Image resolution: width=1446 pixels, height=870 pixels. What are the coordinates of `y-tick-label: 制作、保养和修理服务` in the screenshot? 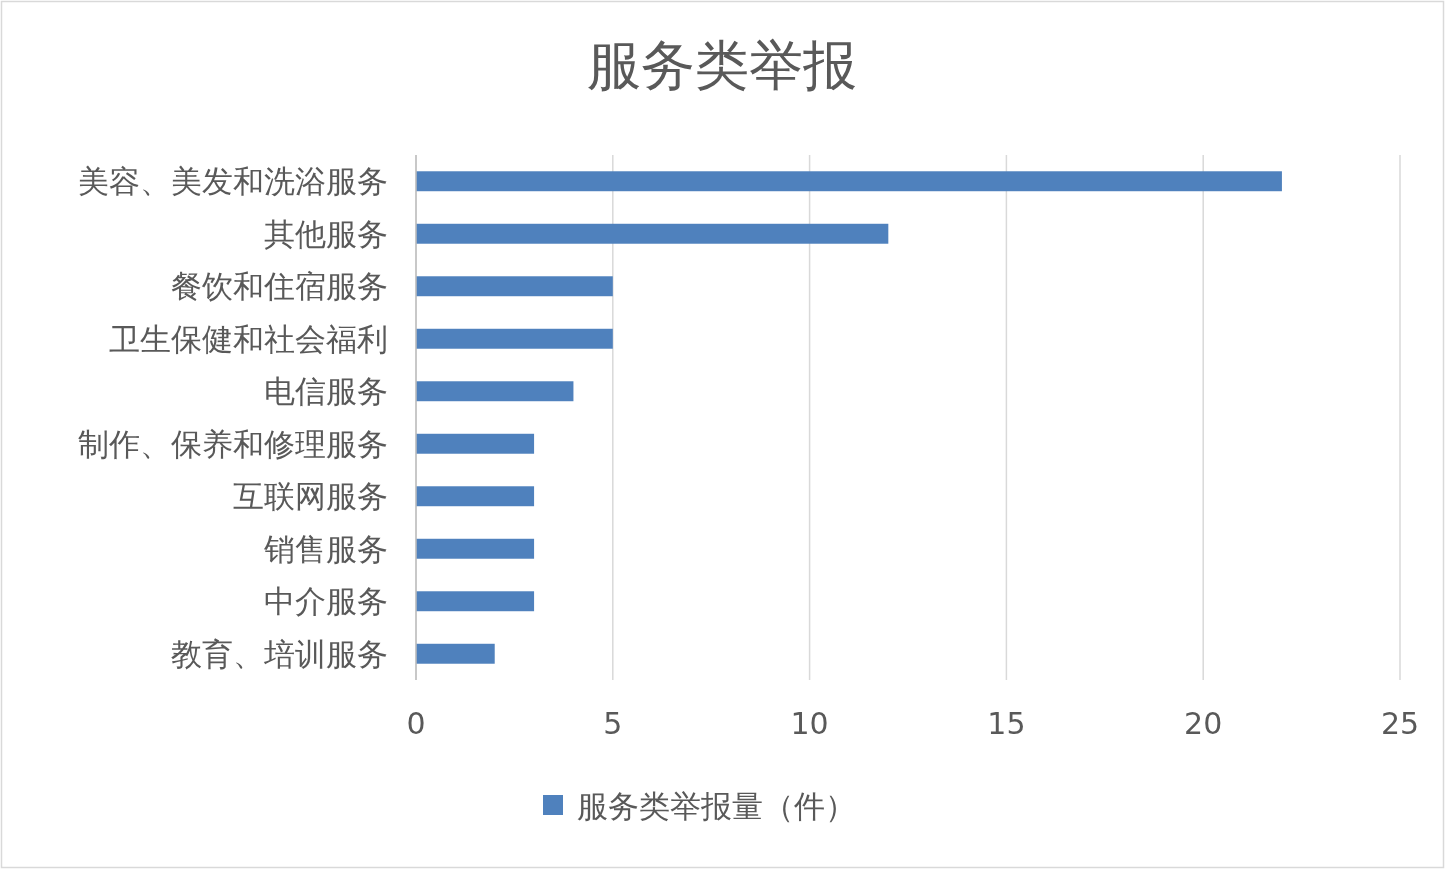 It's located at (233, 443).